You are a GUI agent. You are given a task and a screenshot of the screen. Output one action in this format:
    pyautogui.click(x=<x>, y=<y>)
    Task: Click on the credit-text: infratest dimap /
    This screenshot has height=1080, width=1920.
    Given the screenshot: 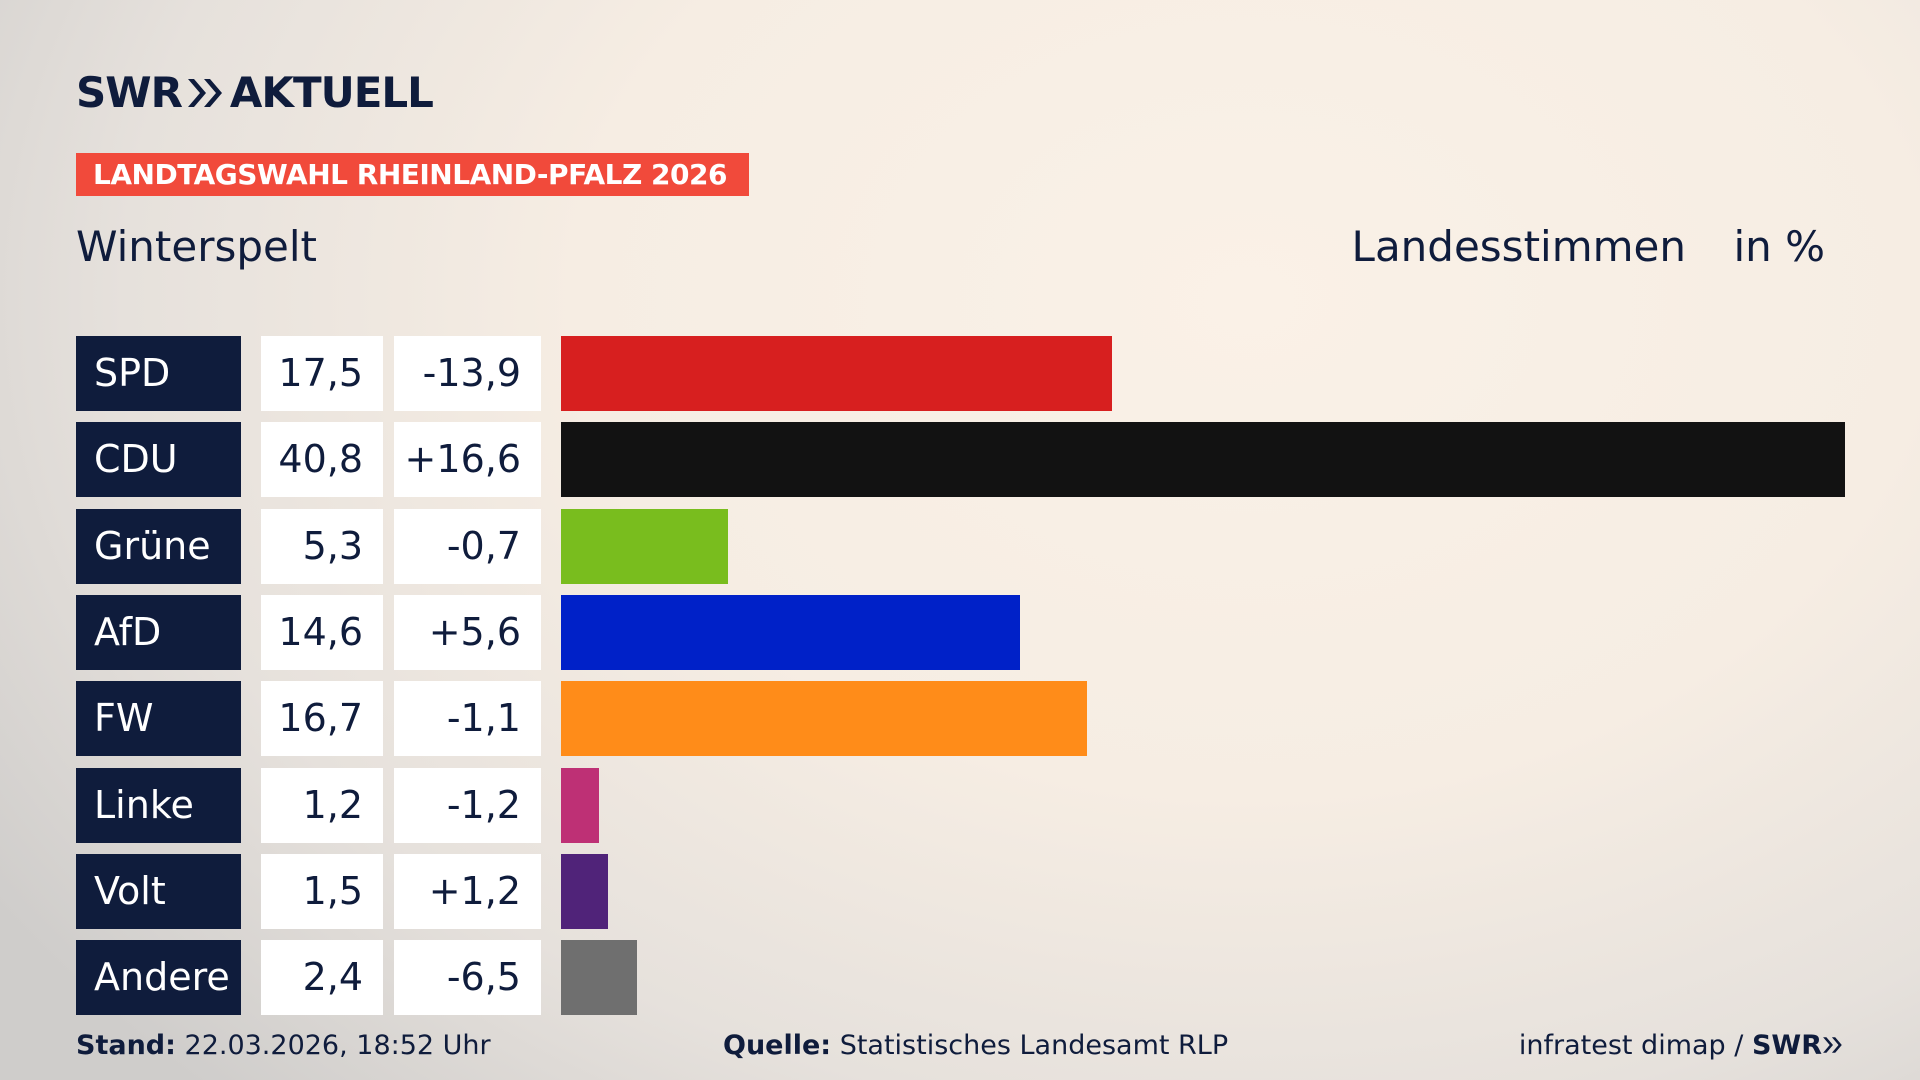 What is the action you would take?
    pyautogui.click(x=1631, y=1045)
    